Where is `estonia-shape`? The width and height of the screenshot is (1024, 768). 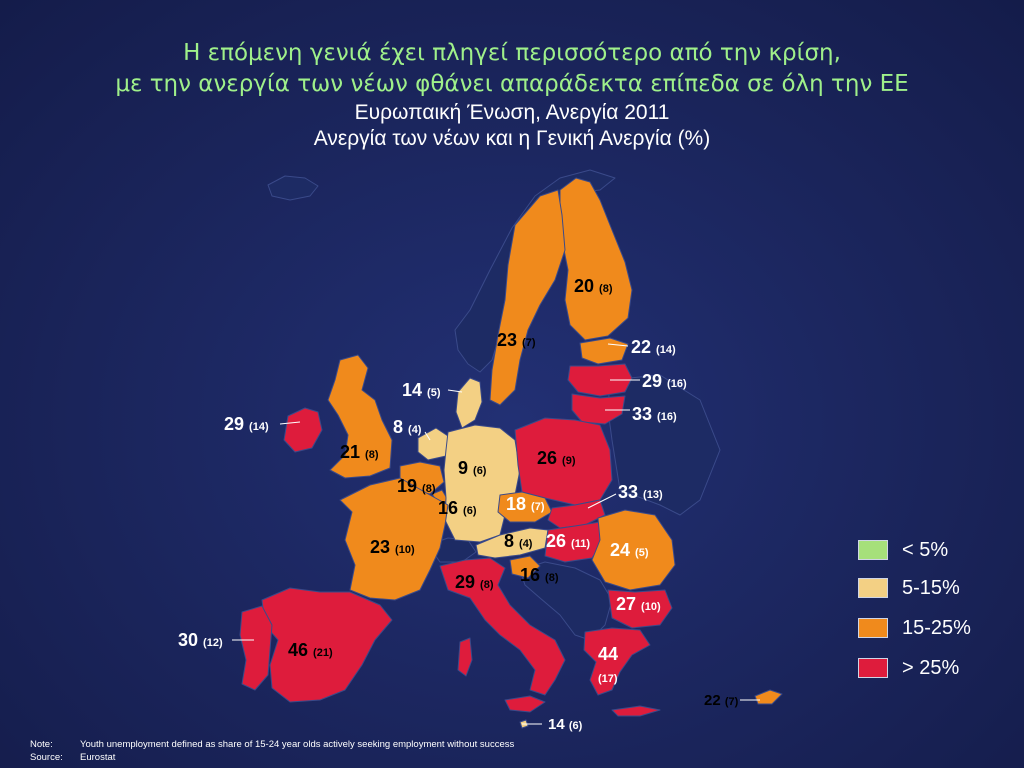 estonia-shape is located at coordinates (604, 351).